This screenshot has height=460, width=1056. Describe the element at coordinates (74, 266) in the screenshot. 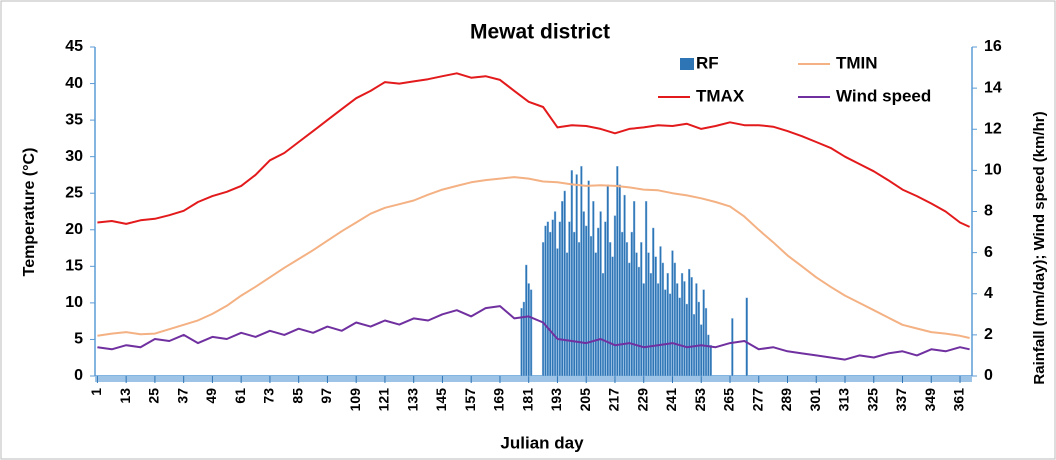

I see `y-tick-label: 15` at that location.